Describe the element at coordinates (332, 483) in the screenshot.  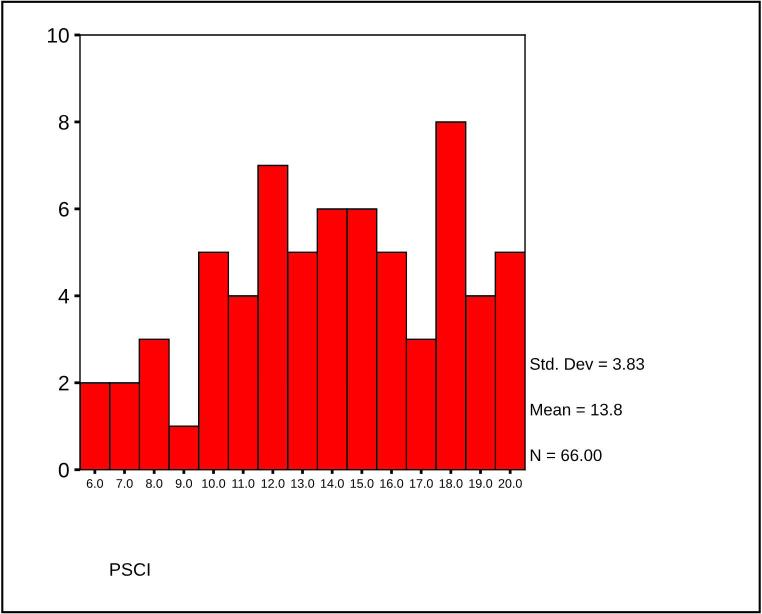
I see `x-tick-label: 14.0` at that location.